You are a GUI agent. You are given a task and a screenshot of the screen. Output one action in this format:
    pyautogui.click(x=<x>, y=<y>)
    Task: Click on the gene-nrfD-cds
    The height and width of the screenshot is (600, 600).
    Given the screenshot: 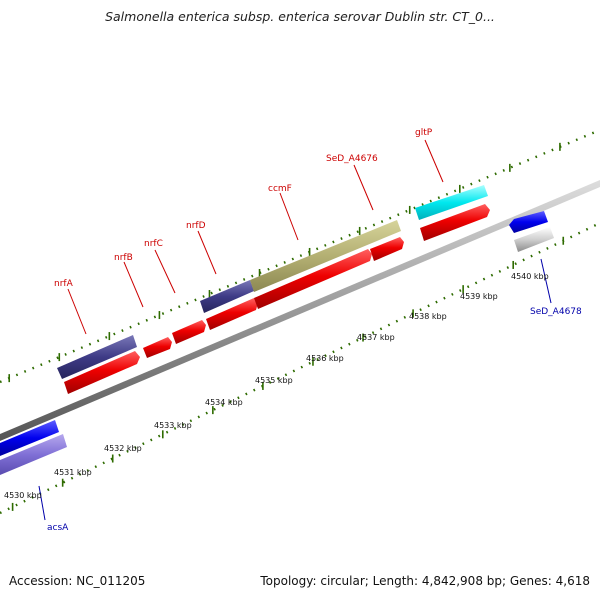 What is the action you would take?
    pyautogui.click(x=229, y=305)
    